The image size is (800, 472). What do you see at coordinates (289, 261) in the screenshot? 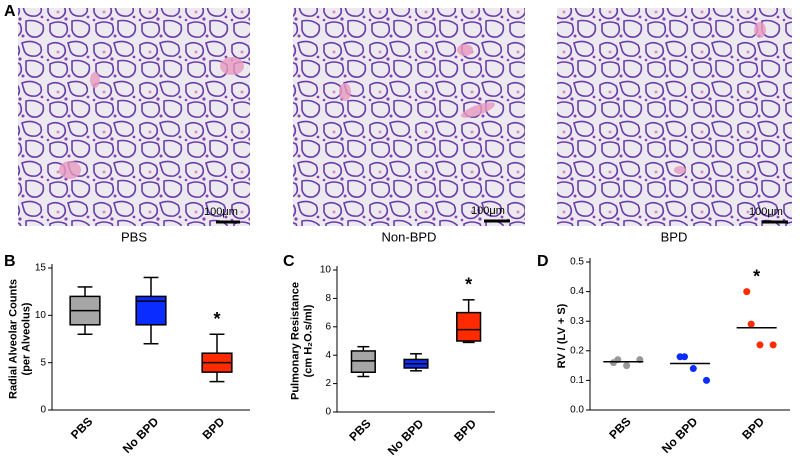
I see `panel-label: C` at bounding box center [289, 261].